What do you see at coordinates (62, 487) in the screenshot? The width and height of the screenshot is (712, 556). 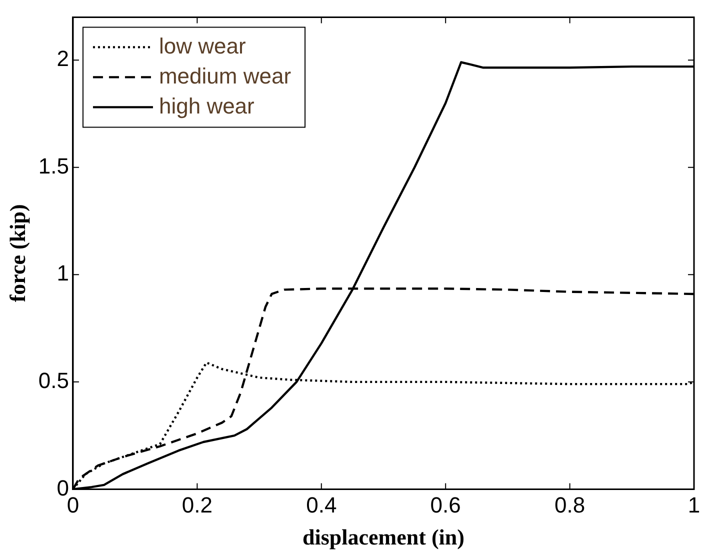 I see `y-tick-label: 0` at bounding box center [62, 487].